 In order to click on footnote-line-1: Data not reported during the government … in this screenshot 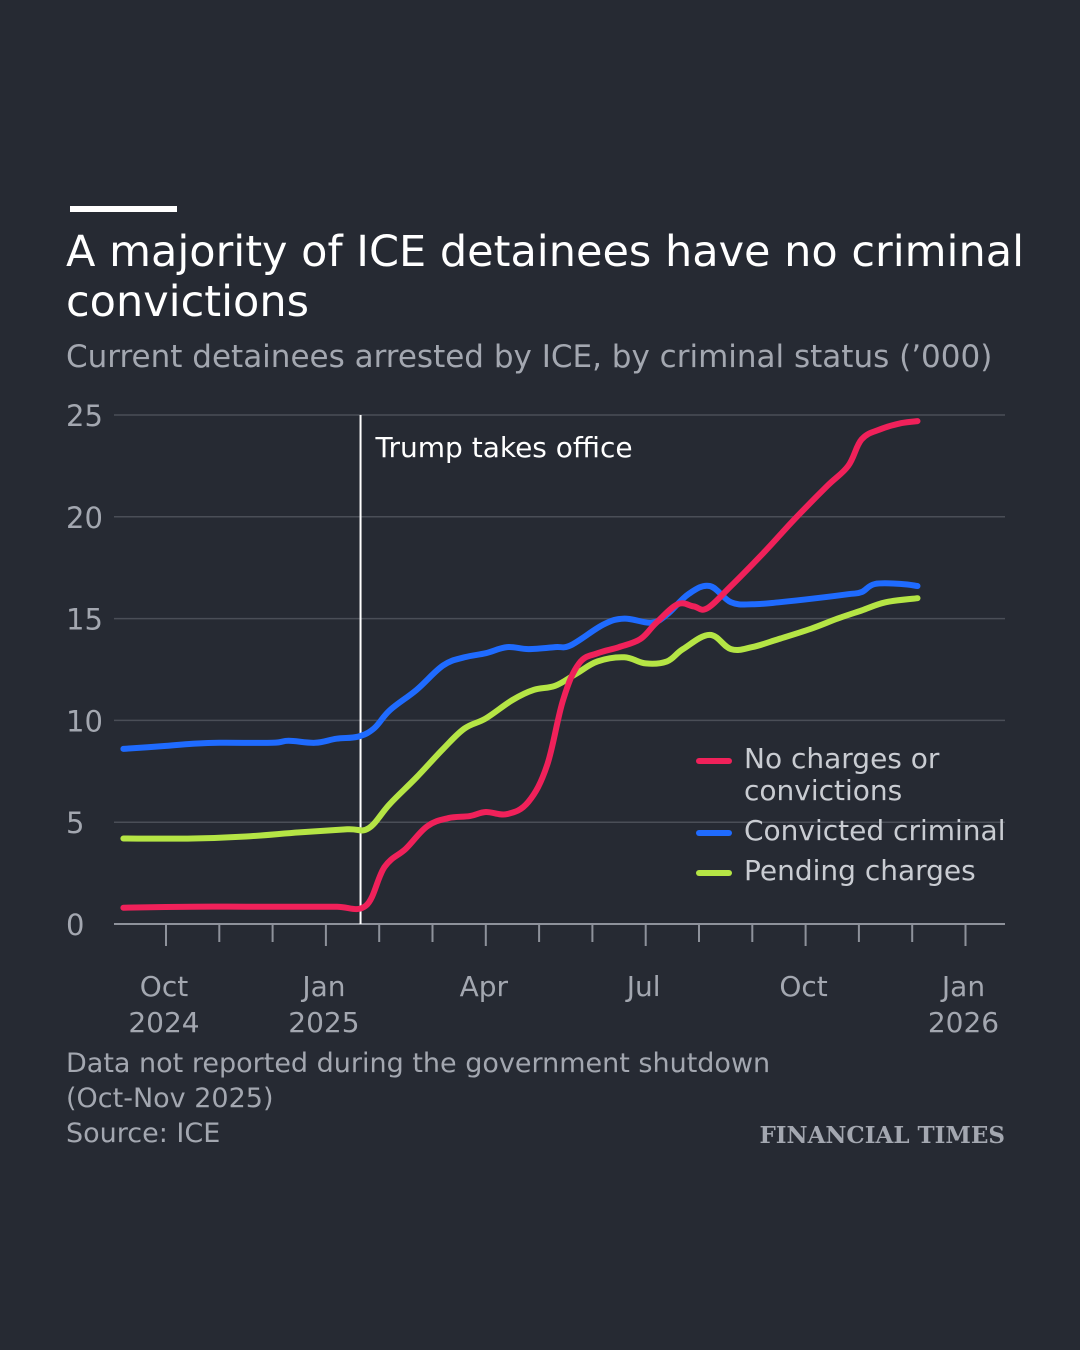, I will do `click(418, 1063)`.